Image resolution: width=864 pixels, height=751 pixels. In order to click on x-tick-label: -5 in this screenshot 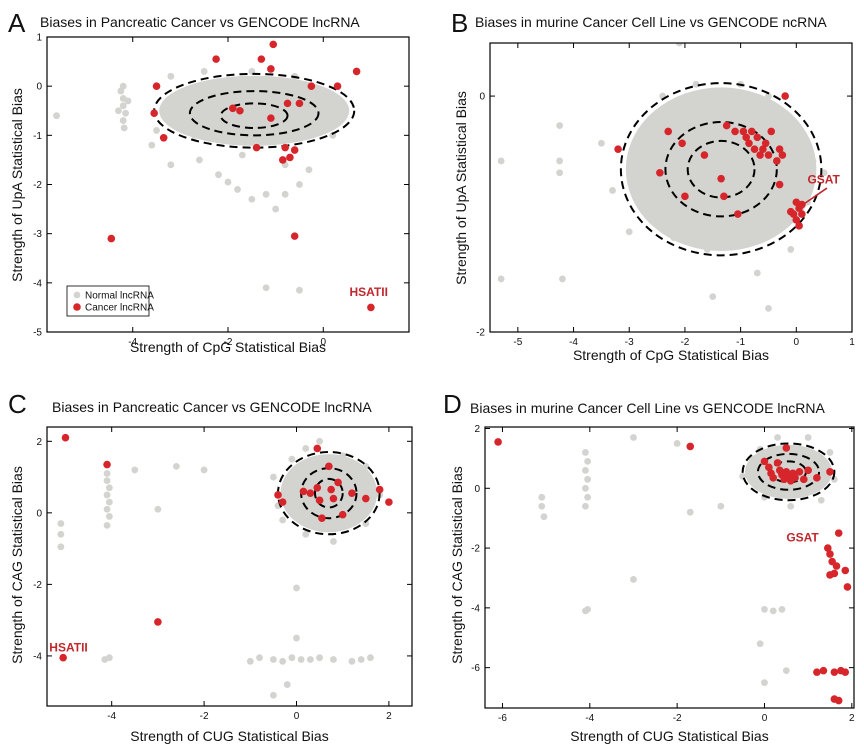, I will do `click(517, 342)`.